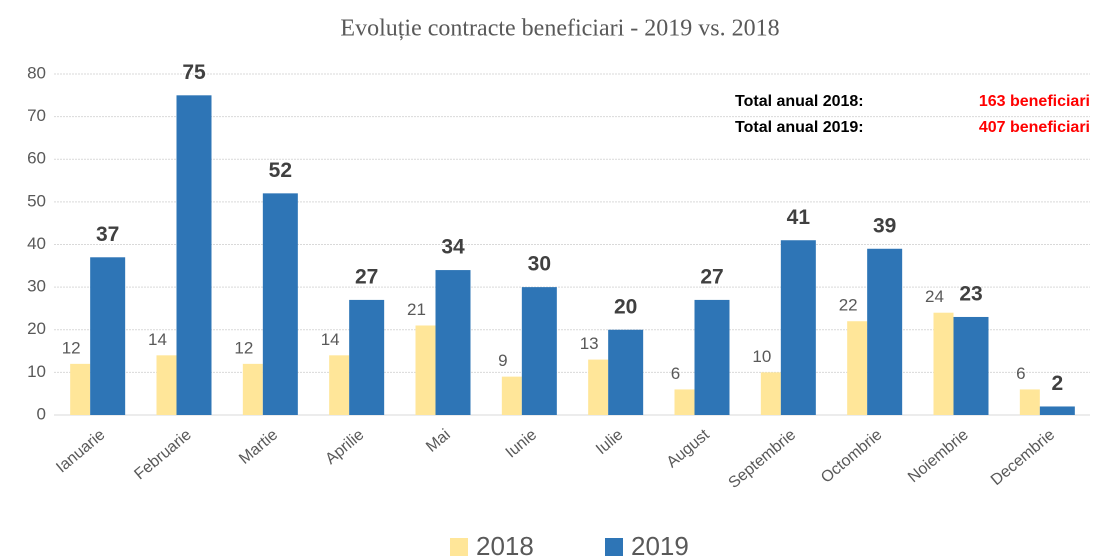 The width and height of the screenshot is (1096, 560). What do you see at coordinates (416, 309) in the screenshot?
I see `data-label: 21` at bounding box center [416, 309].